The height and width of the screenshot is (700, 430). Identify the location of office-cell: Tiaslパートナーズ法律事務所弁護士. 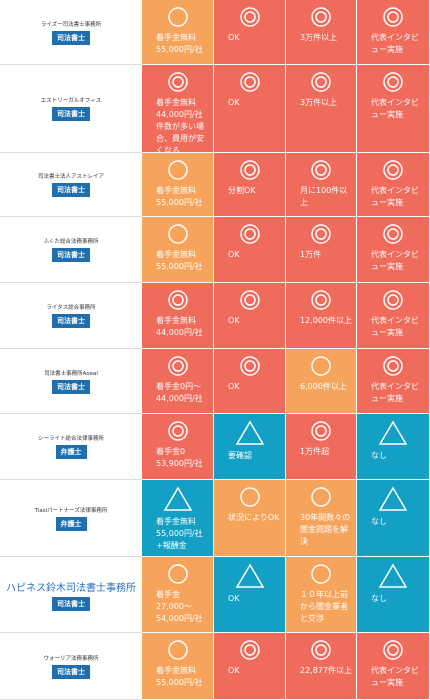
(71, 518).